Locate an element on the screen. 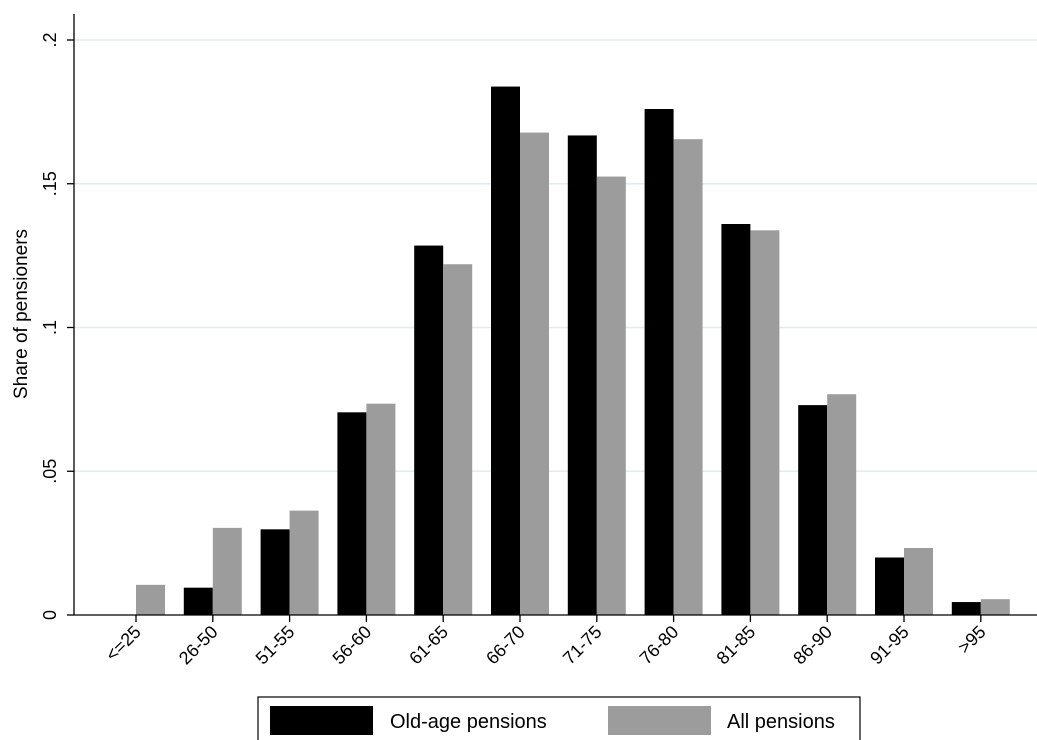 The width and height of the screenshot is (1037, 740). x-tick-label: 86-90 is located at coordinates (812, 645).